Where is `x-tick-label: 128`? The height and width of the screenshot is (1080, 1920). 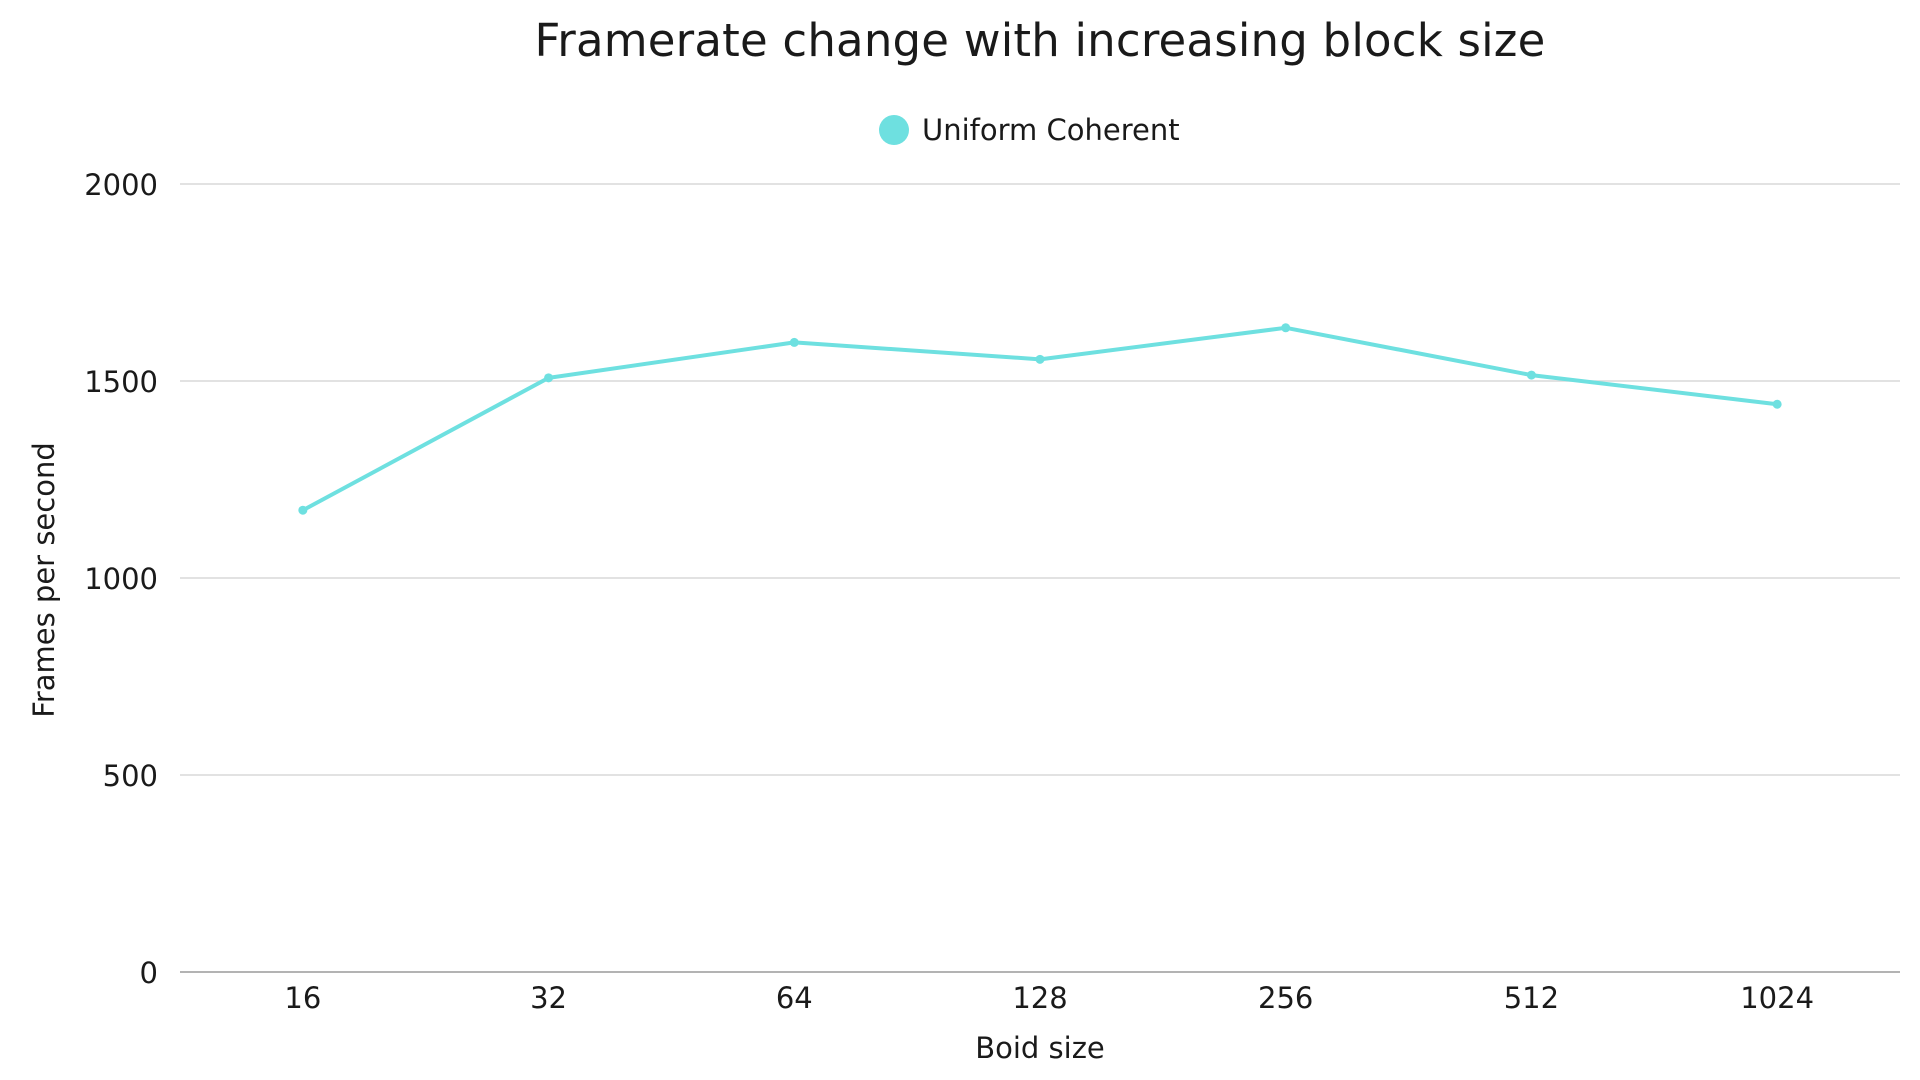 x-tick-label: 128 is located at coordinates (1039, 998).